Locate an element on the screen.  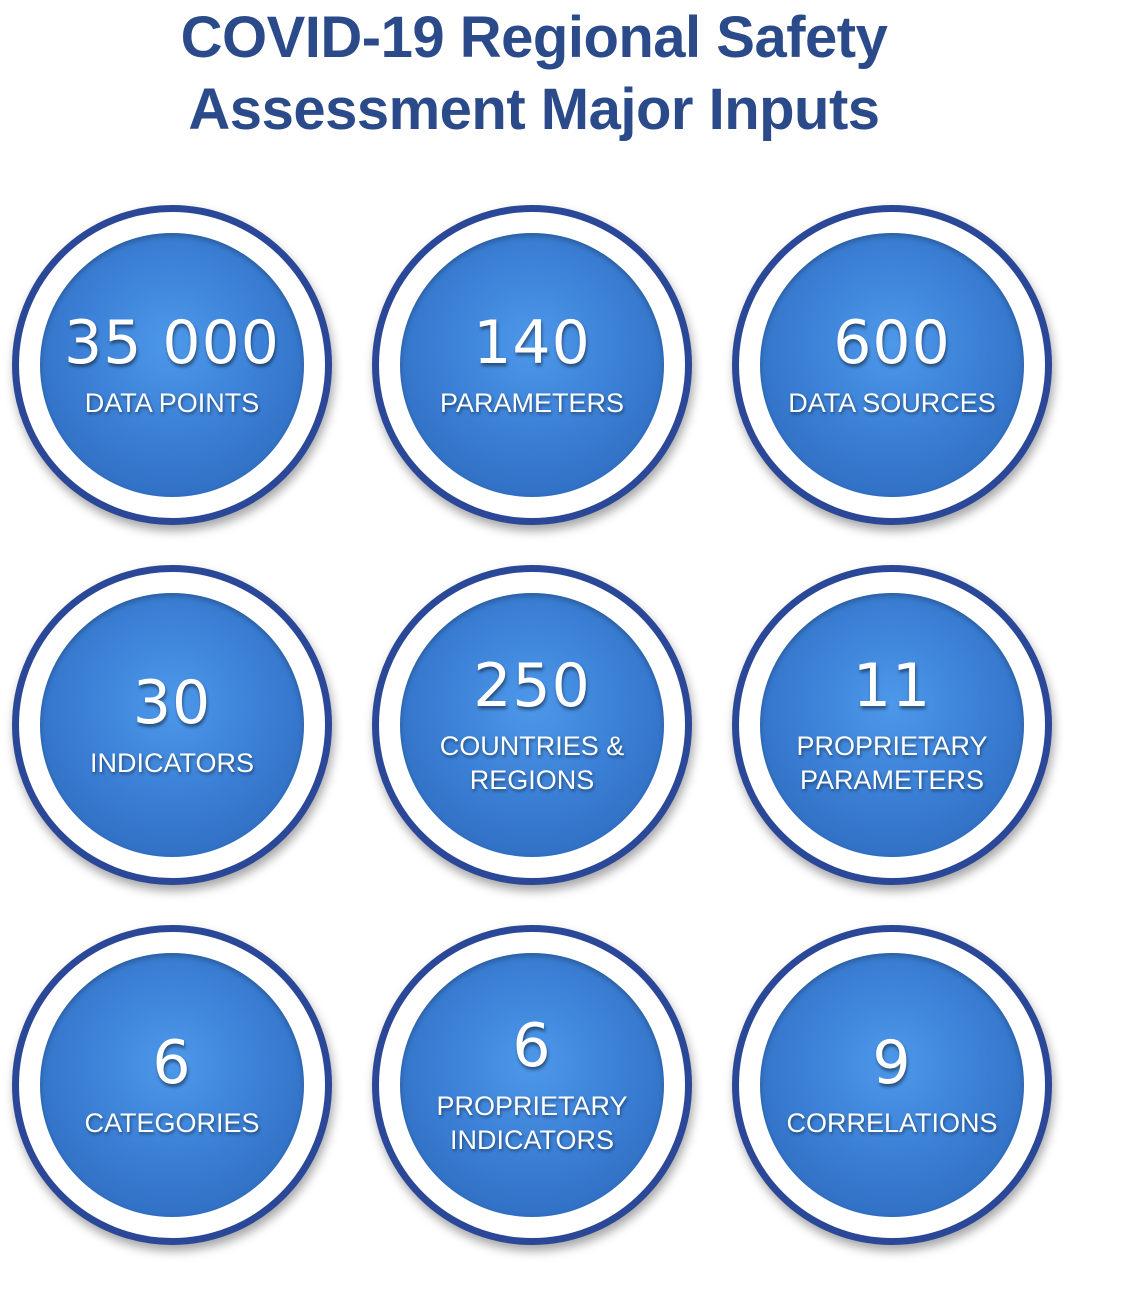
stat-value: 250 is located at coordinates (532, 686).